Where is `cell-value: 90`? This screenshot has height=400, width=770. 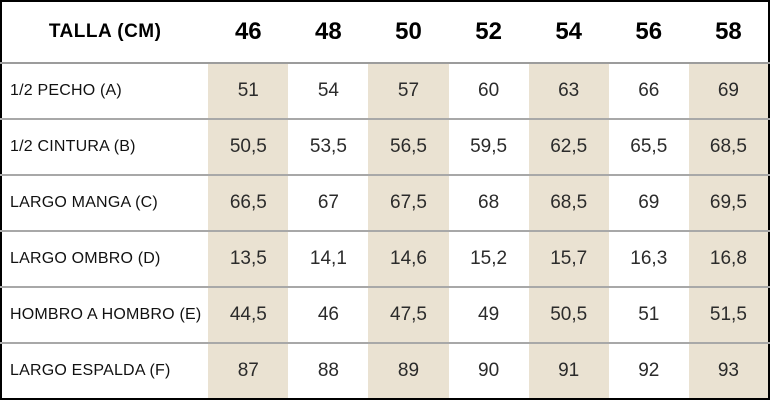
cell-value: 90 is located at coordinates (489, 370).